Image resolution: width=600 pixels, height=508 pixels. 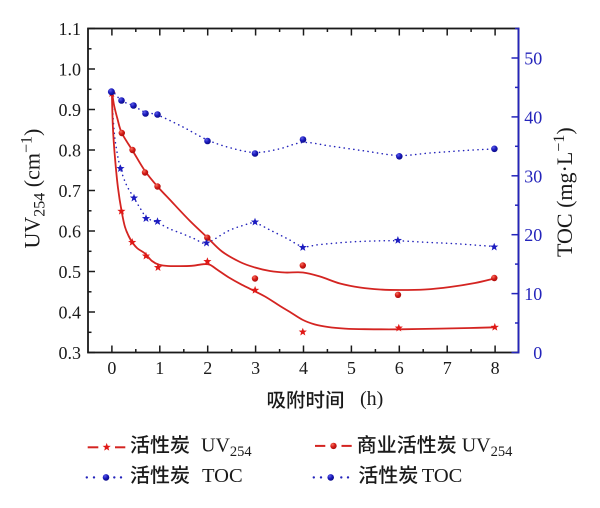 I want to click on svg-text: 0.7, so click(x=70, y=191).